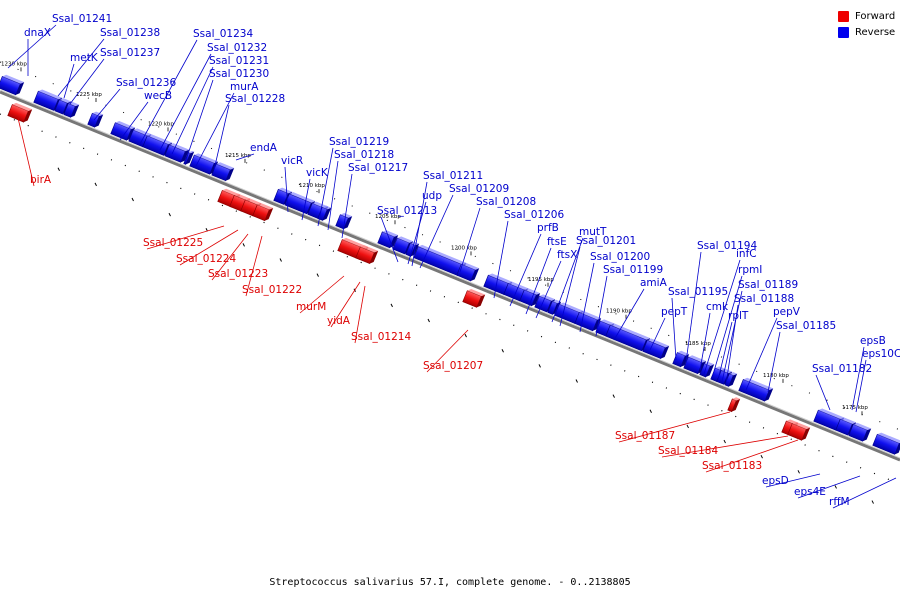  What do you see at coordinates (727, 246) in the screenshot?
I see `reverse-gene-label: Ssal_01194` at bounding box center [727, 246].